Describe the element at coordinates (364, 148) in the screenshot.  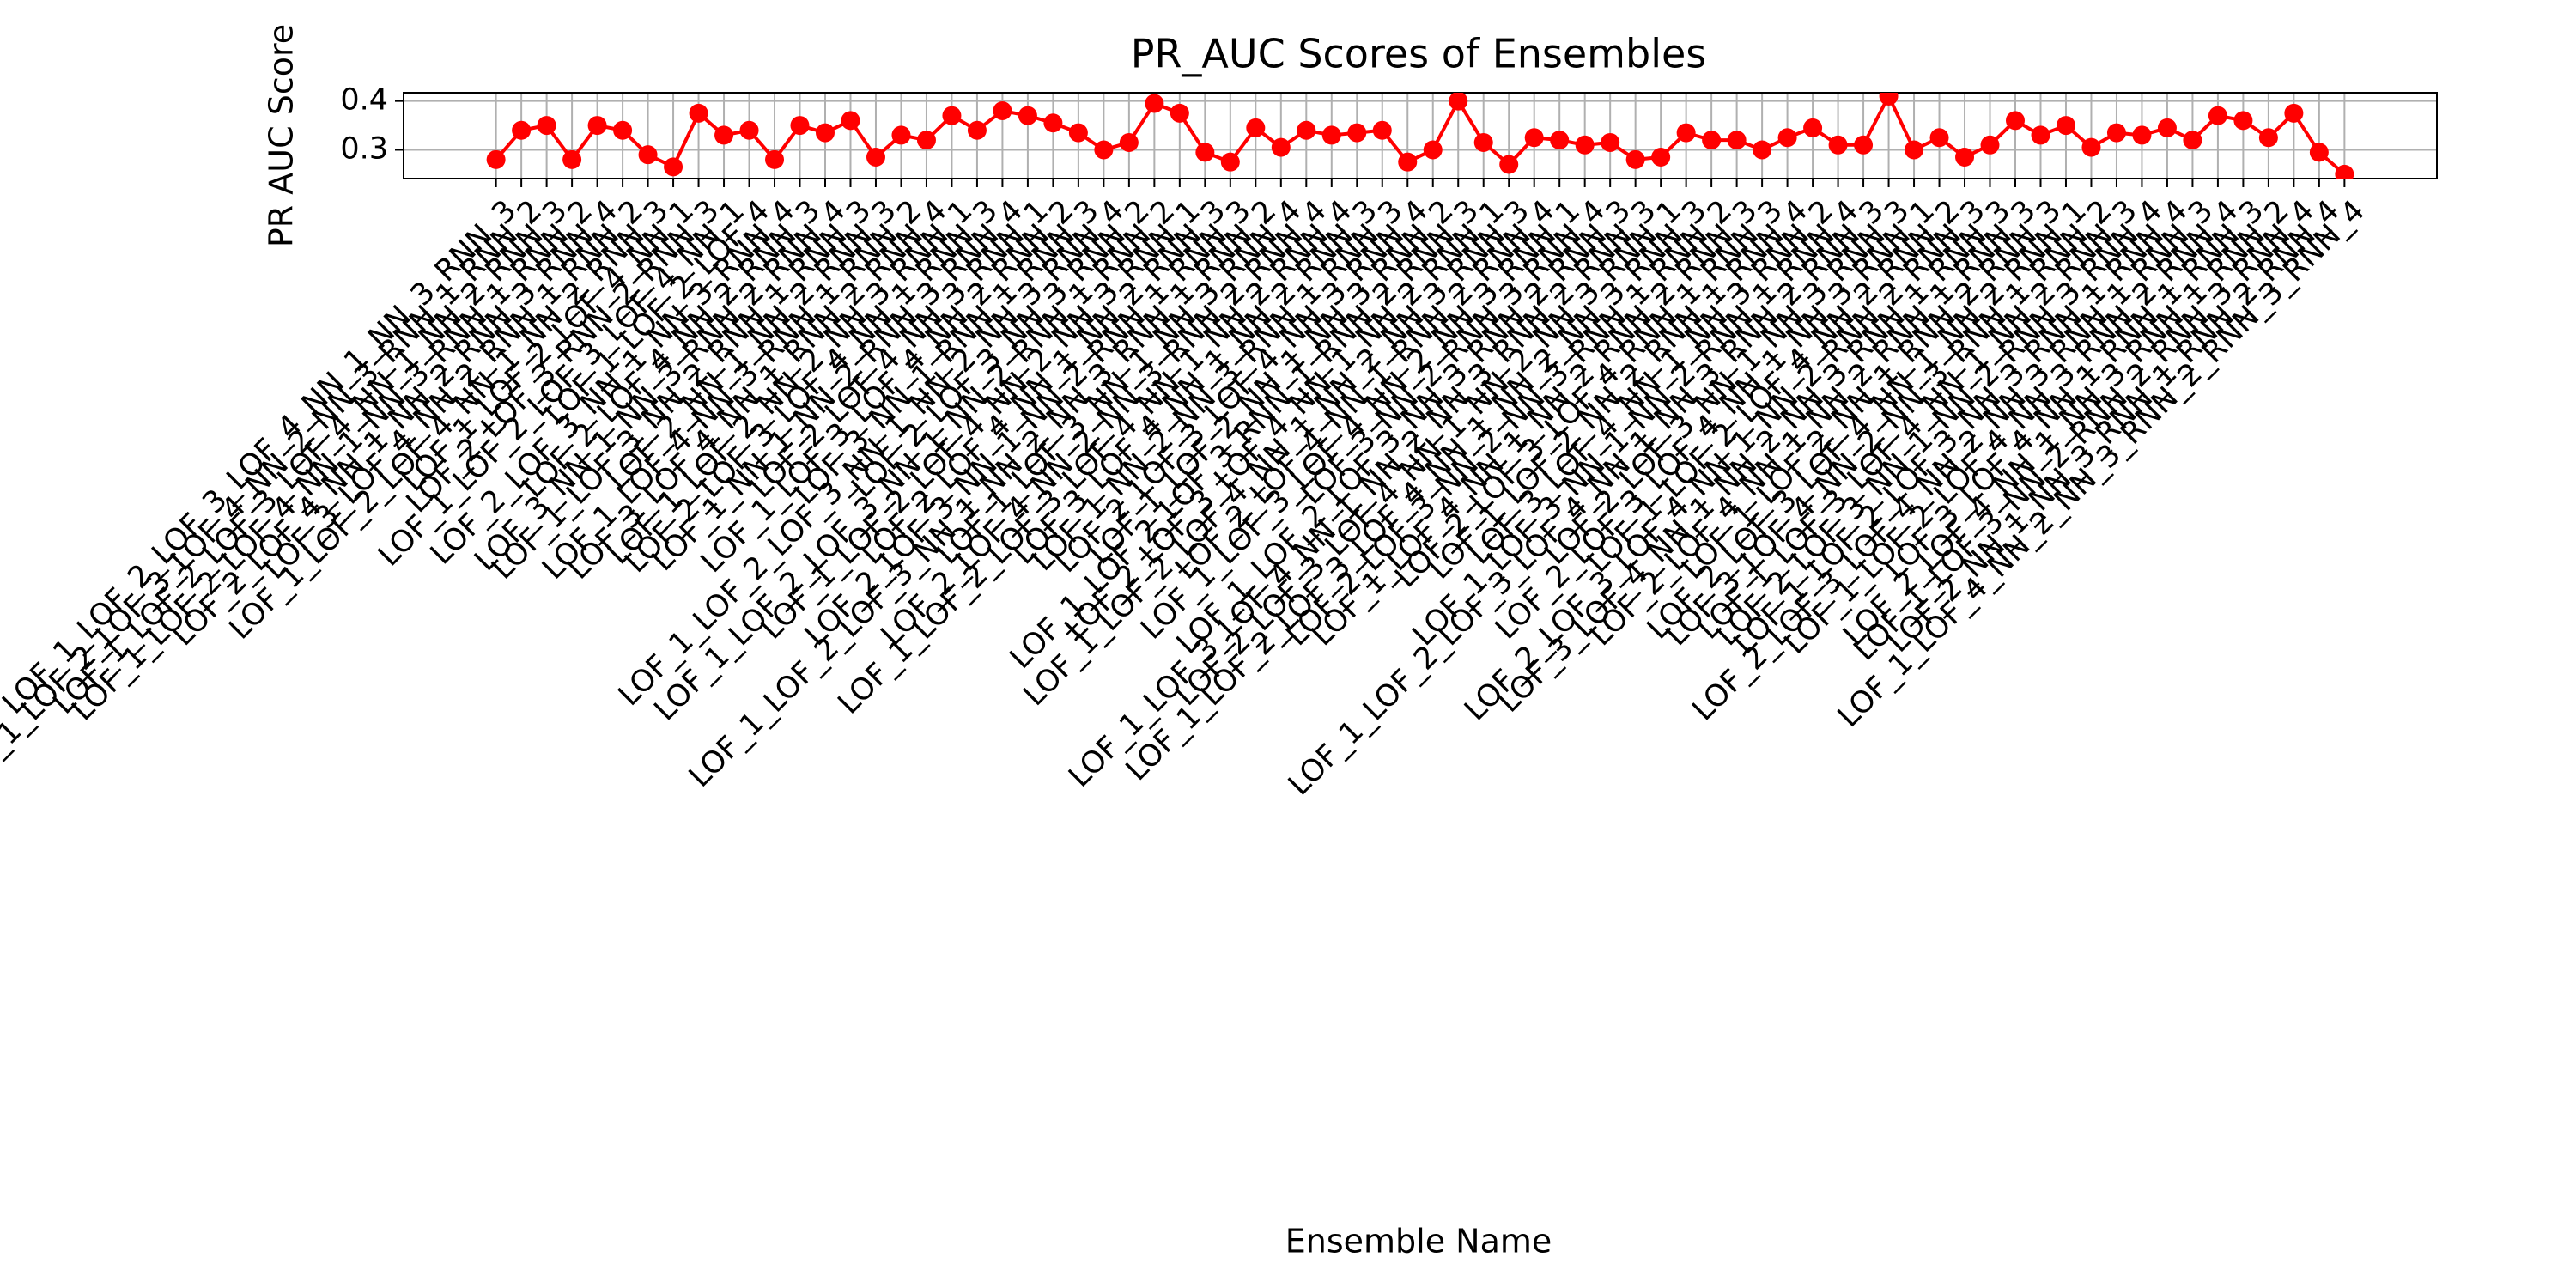
I see `y-tick-label: 0.3` at that location.